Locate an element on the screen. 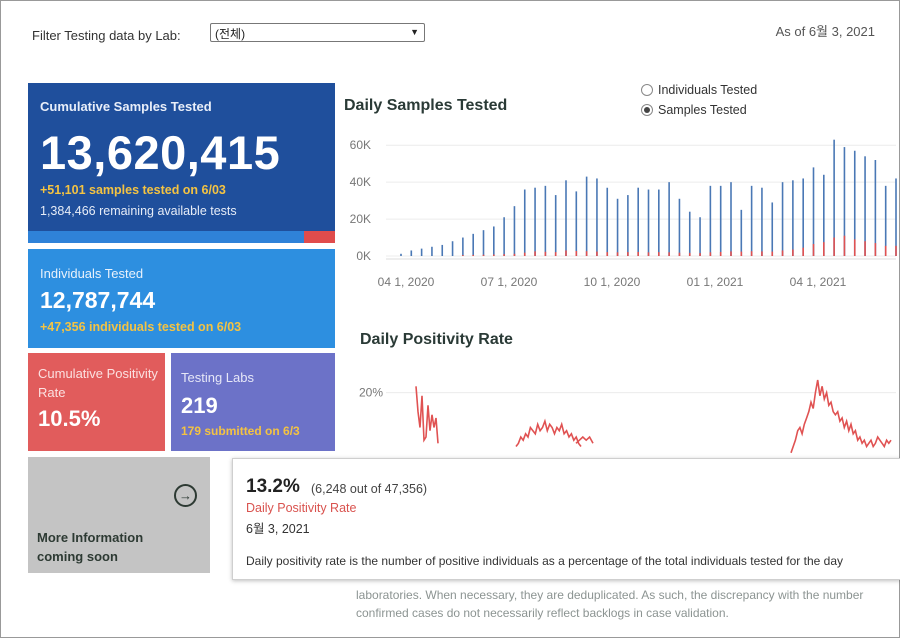  labs-submitted: 179 submitted on 6/3 is located at coordinates (240, 431).